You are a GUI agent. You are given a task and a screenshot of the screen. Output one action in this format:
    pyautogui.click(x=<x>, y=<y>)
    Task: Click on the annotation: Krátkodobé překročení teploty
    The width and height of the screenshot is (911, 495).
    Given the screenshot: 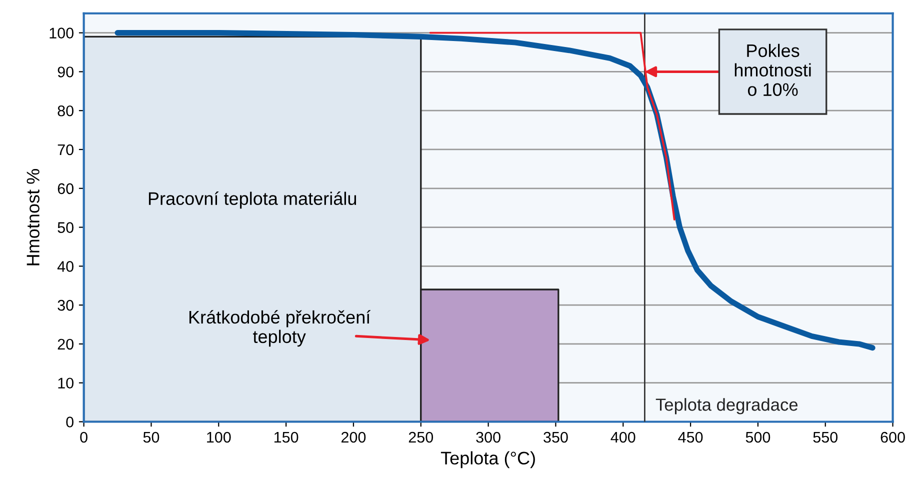 What is the action you would take?
    pyautogui.click(x=280, y=328)
    